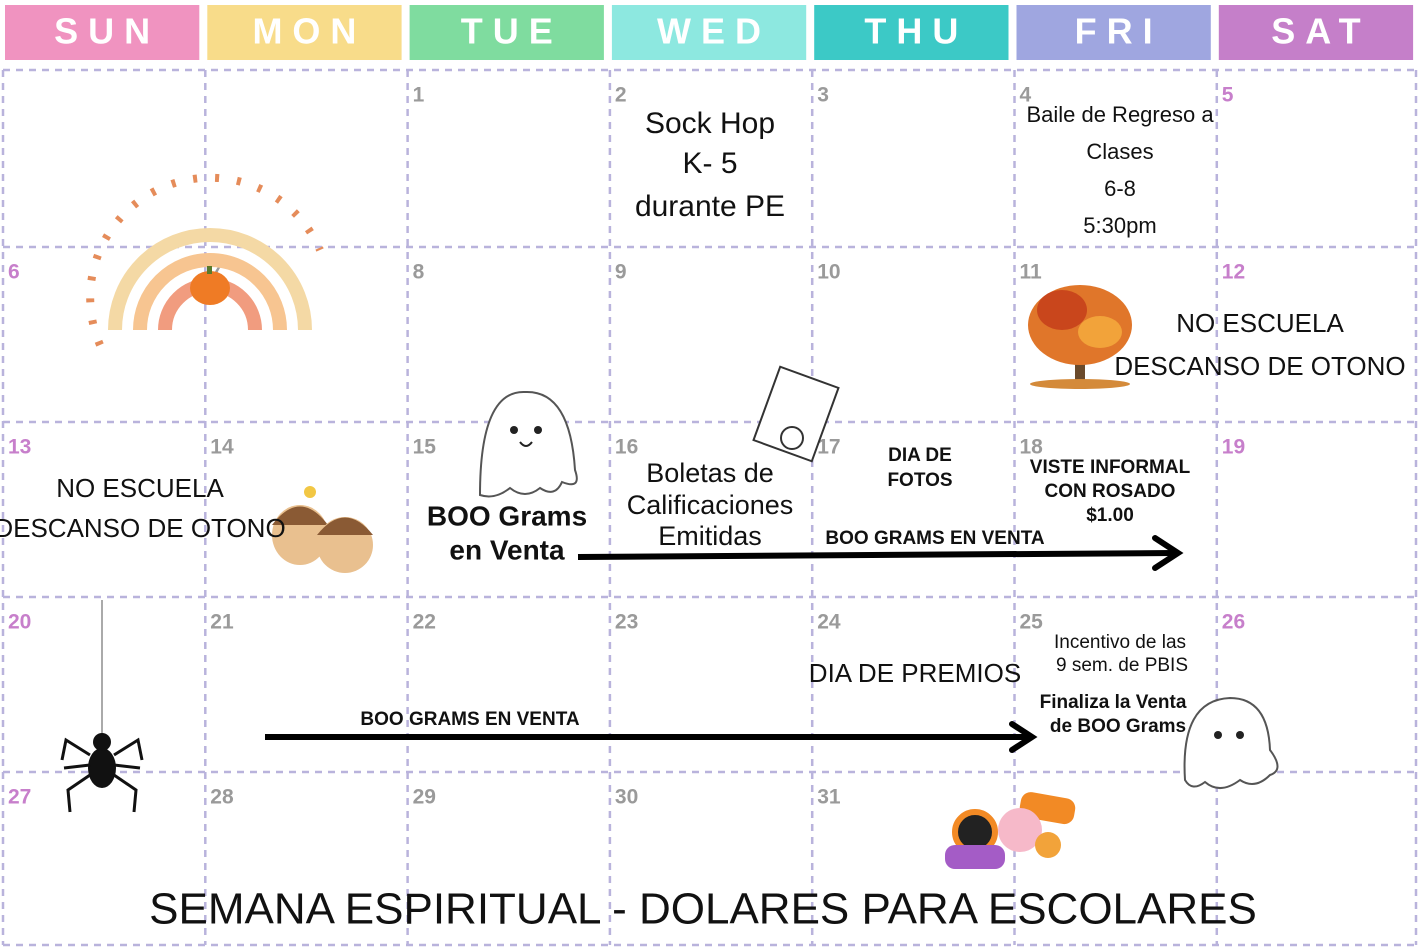  What do you see at coordinates (1120, 642) in the screenshot?
I see `event-line: Incentivo de las` at bounding box center [1120, 642].